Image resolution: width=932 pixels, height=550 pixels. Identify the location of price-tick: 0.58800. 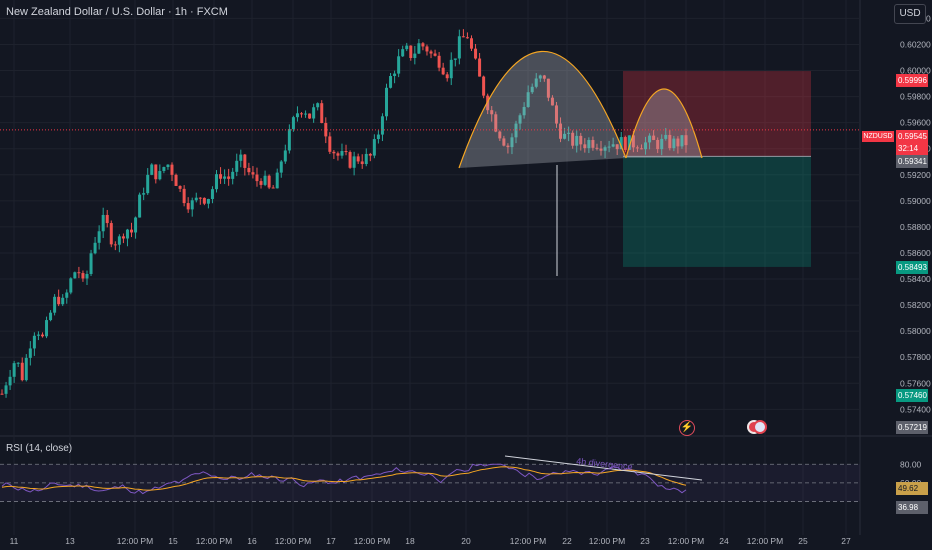
(915, 227).